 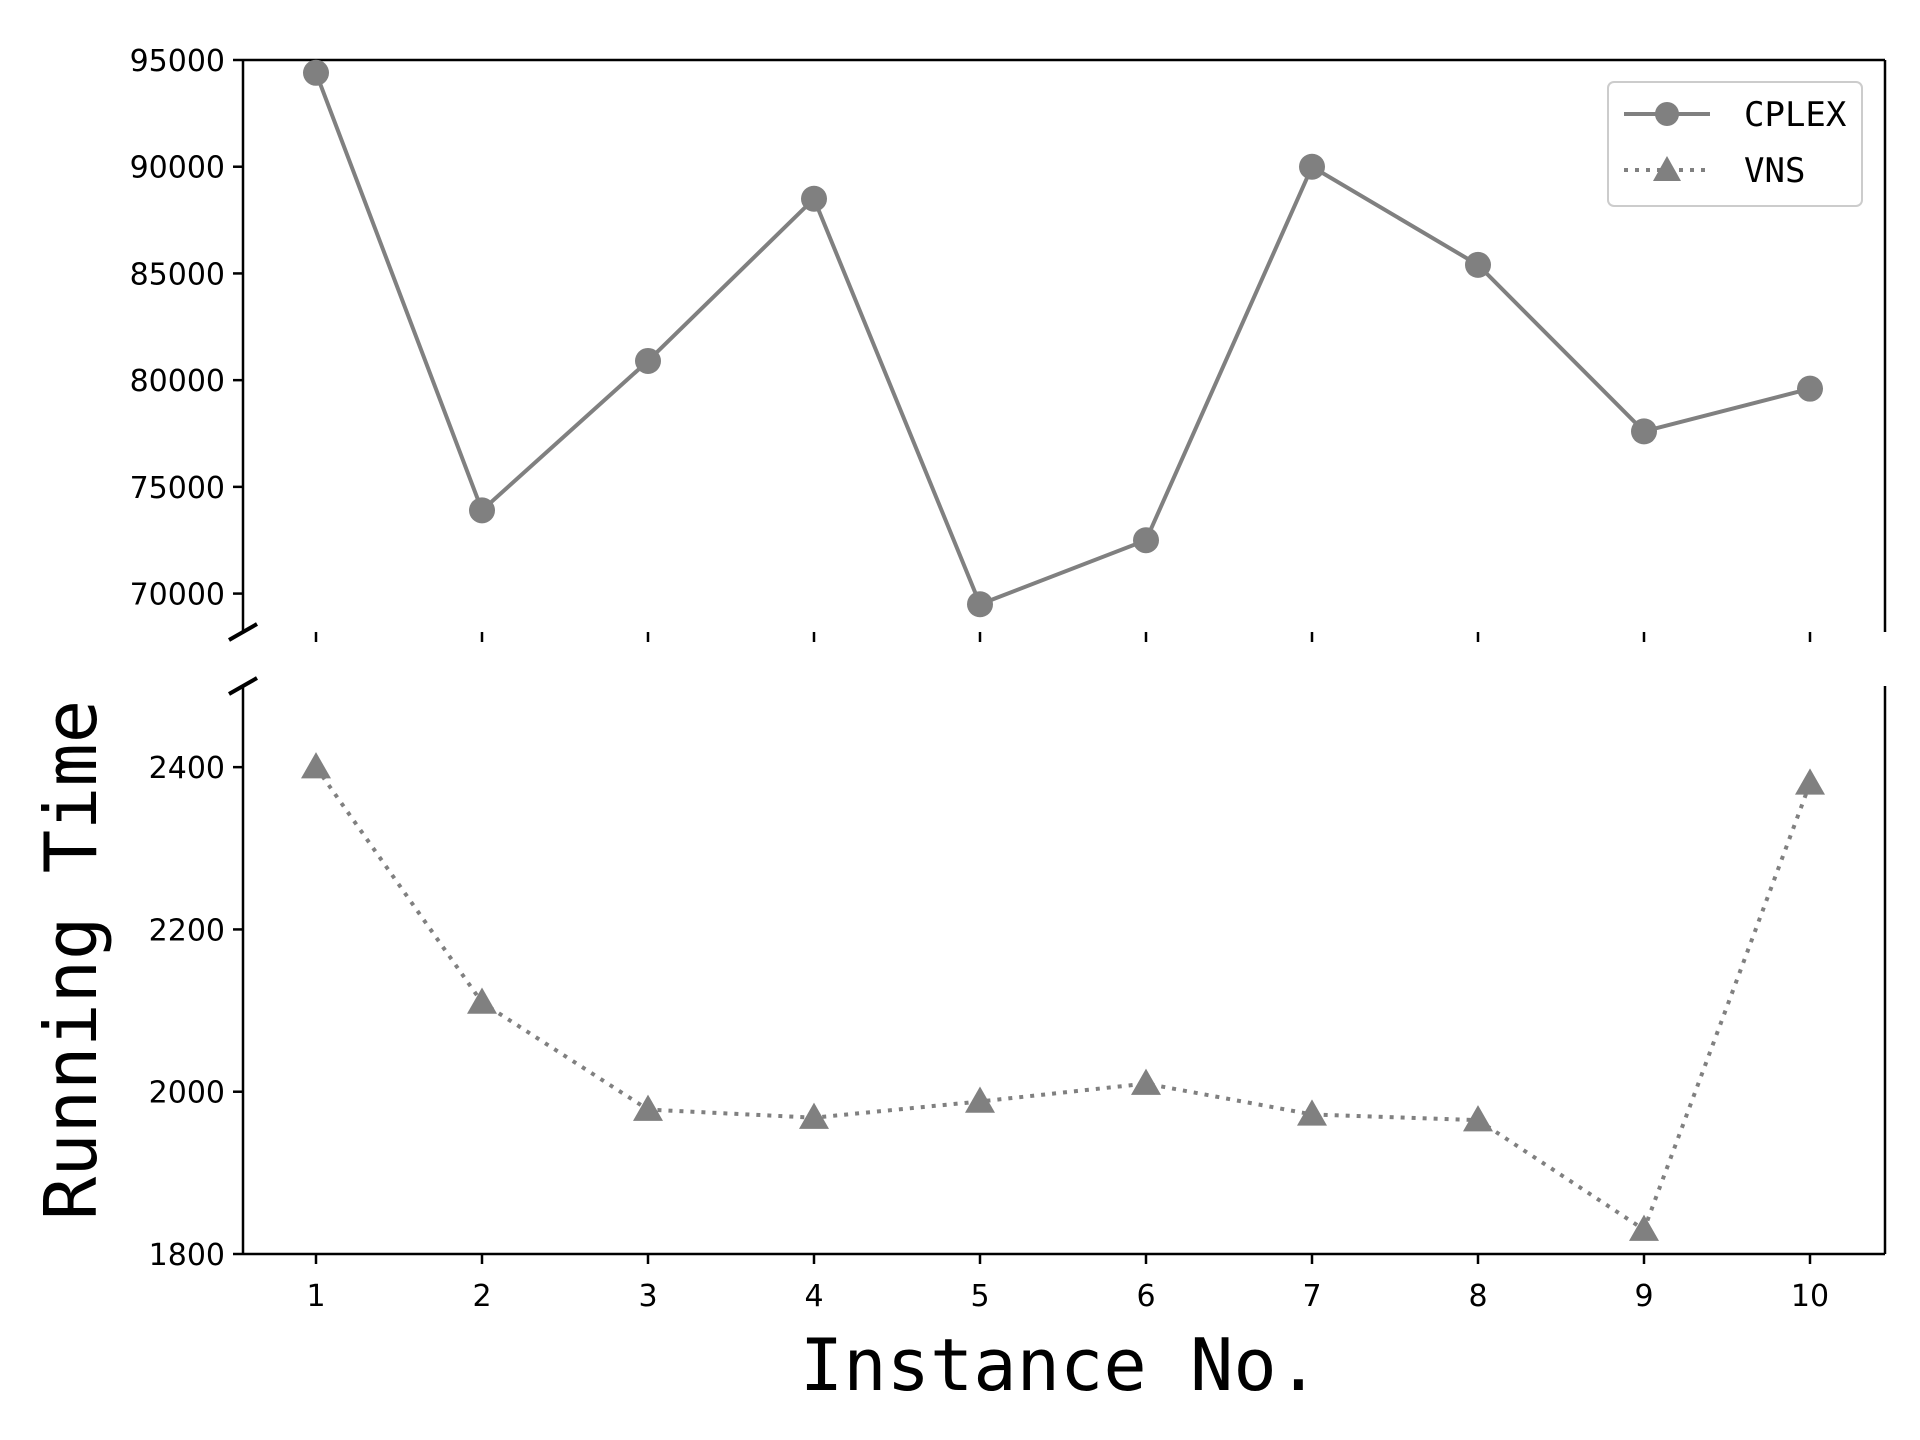 What do you see at coordinates (177, 595) in the screenshot?
I see `upper-y-tick-label: 70000` at bounding box center [177, 595].